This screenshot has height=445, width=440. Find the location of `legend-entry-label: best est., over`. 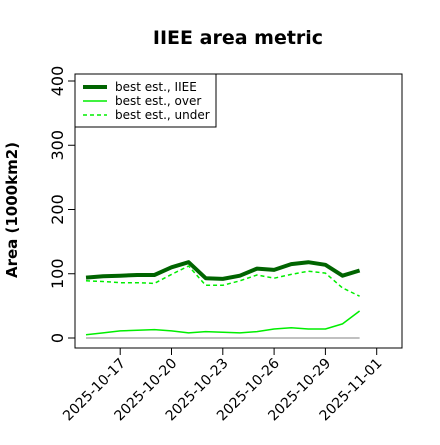

legend-entry-label: best est., over is located at coordinates (158, 101).